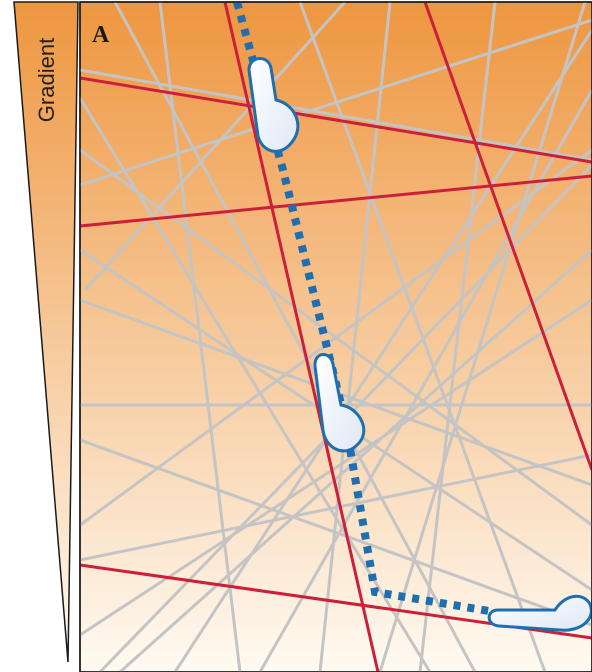  Describe the element at coordinates (46, 80) in the screenshot. I see `gradient-label: Gradient` at that location.